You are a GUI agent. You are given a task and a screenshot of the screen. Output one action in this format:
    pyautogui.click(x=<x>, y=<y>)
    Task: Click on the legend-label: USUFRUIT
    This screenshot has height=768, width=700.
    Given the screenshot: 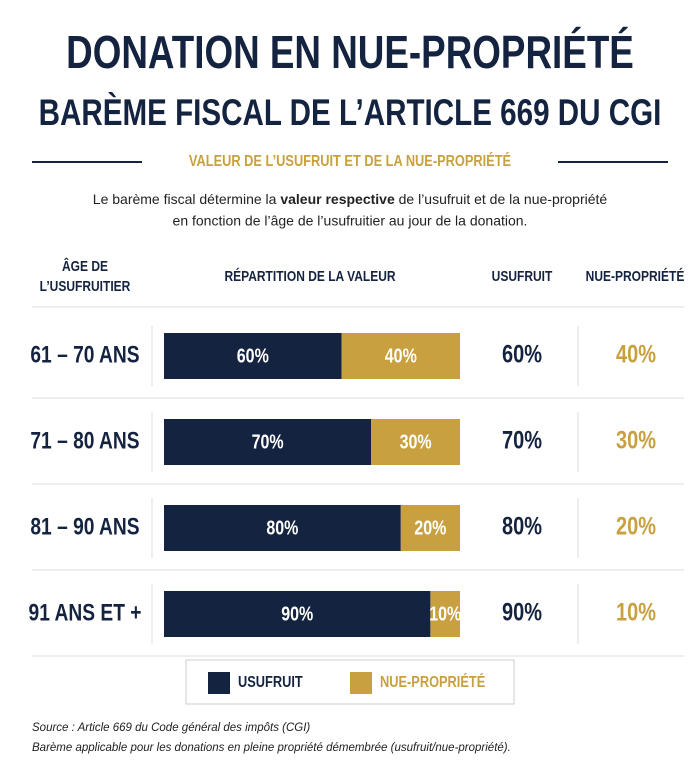 What is the action you would take?
    pyautogui.click(x=270, y=682)
    